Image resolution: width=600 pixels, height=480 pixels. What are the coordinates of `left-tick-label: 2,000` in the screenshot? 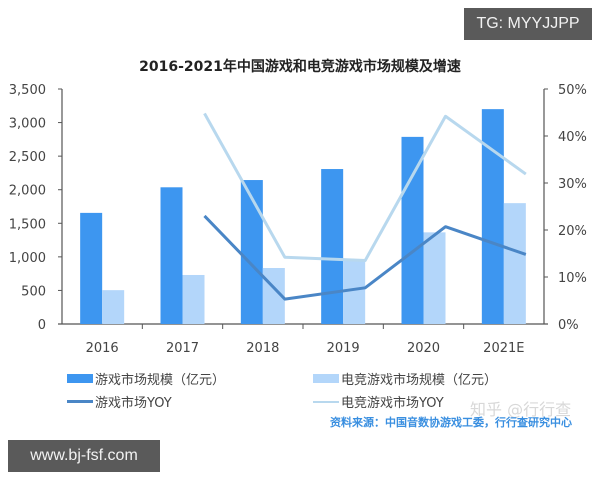 It's located at (27, 191).